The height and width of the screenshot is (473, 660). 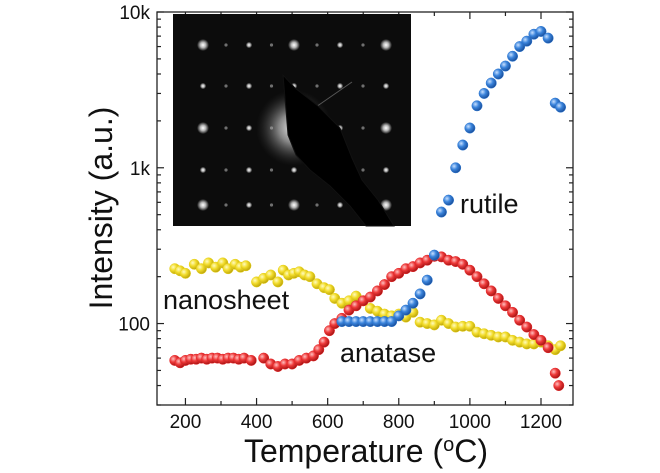 What do you see at coordinates (344, 451) in the screenshot?
I see `x-axis-title-main: Temperature (` at bounding box center [344, 451].